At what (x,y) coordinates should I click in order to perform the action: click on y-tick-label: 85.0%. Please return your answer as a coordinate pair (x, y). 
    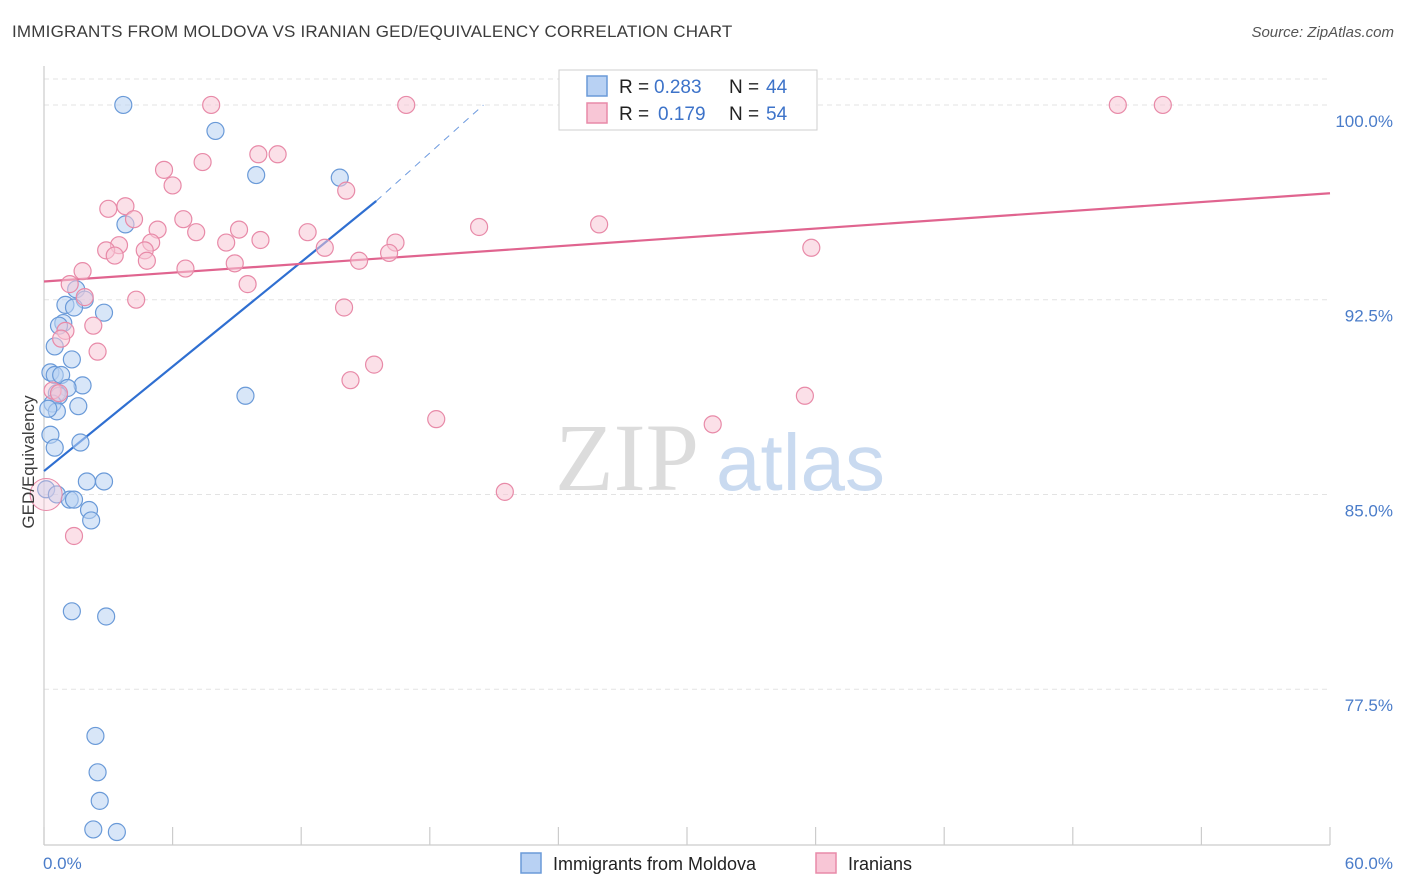
    Looking at the image, I should click on (1369, 510).